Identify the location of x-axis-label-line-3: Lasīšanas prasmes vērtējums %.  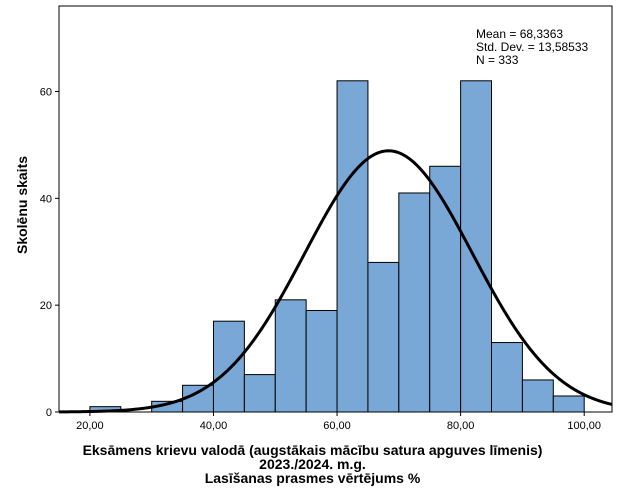
(312, 478).